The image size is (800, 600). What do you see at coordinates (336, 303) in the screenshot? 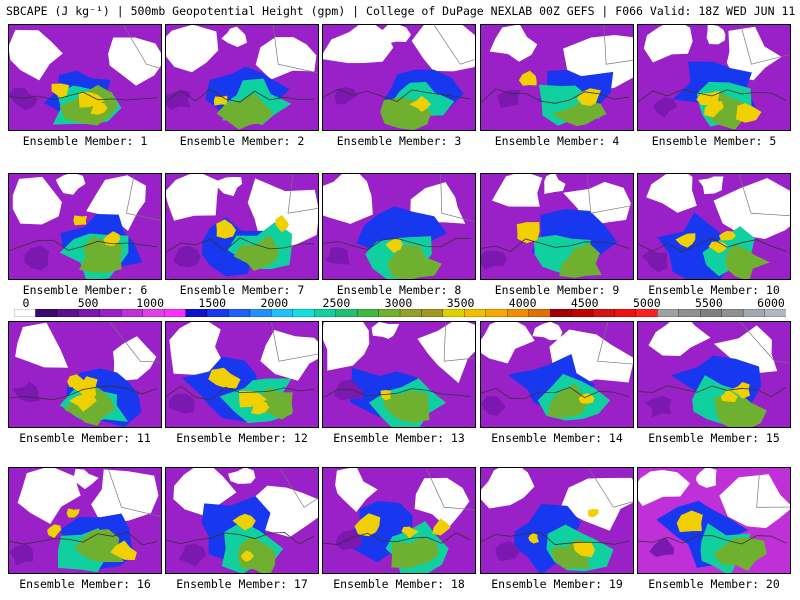
I see `colorbar-tick: 2500` at bounding box center [336, 303].